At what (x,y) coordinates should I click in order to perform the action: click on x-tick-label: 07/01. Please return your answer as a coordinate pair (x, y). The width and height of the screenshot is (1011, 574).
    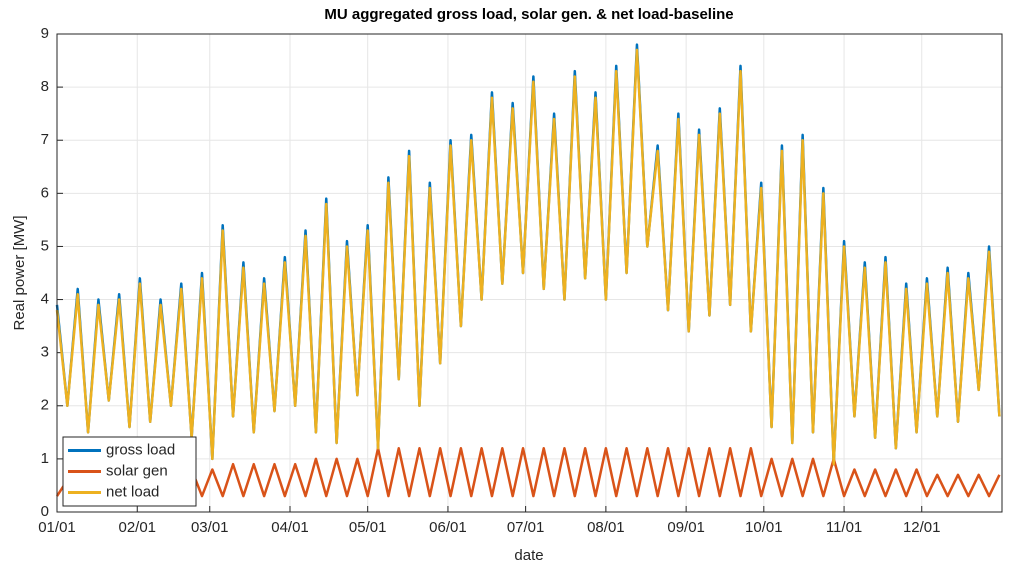
    Looking at the image, I should click on (526, 527).